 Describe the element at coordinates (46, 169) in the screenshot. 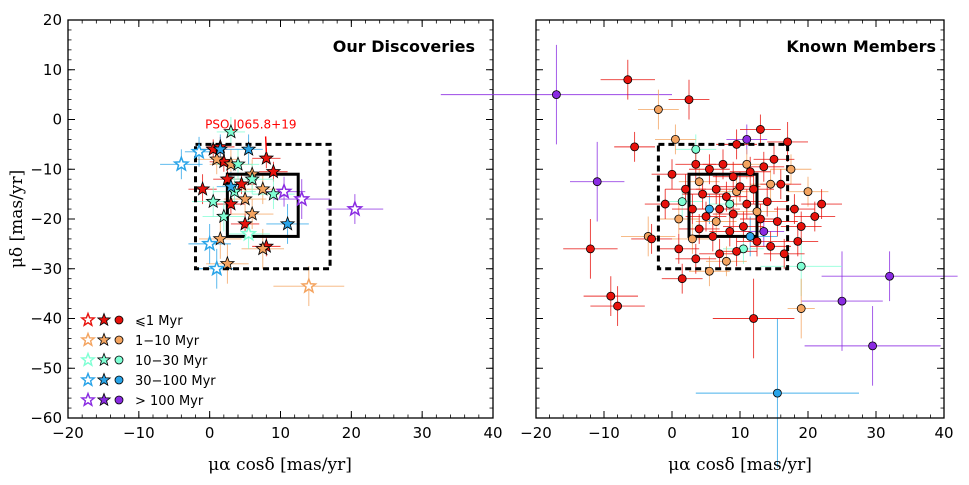

I see `left-ytick-label: −10` at that location.